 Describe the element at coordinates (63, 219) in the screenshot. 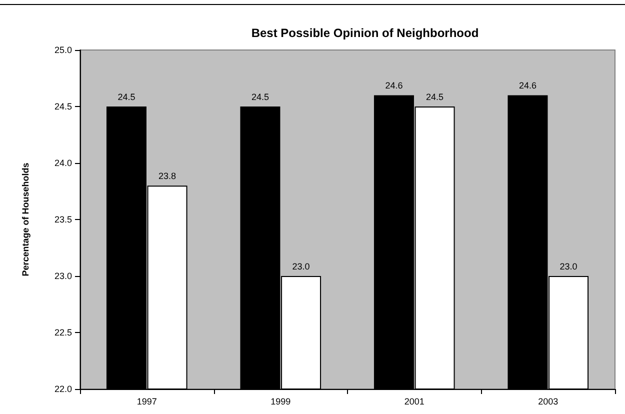

I see `y-tick-label: 23.5` at that location.